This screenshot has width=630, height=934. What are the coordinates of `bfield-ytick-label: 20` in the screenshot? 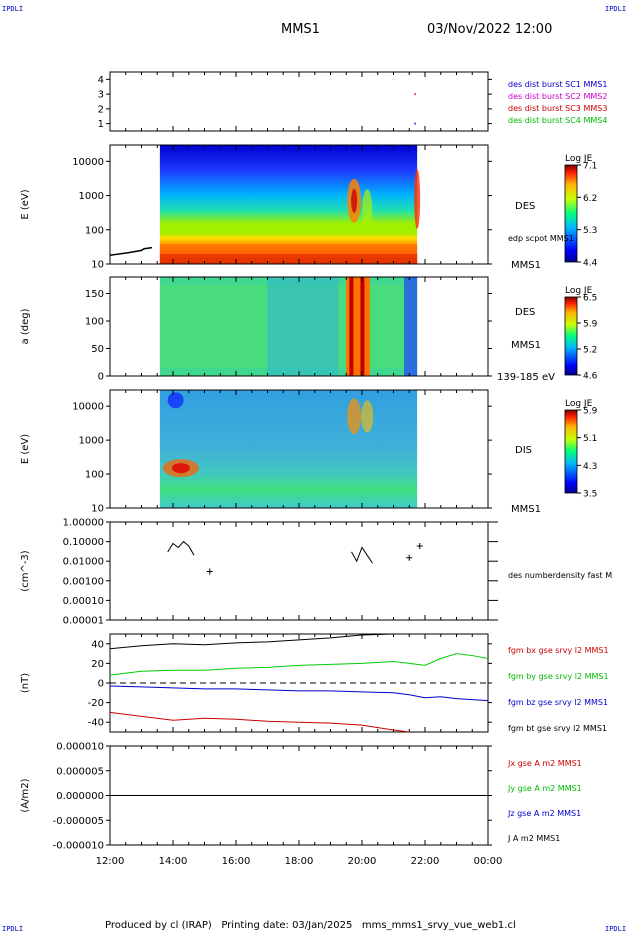 It's located at (97, 664).